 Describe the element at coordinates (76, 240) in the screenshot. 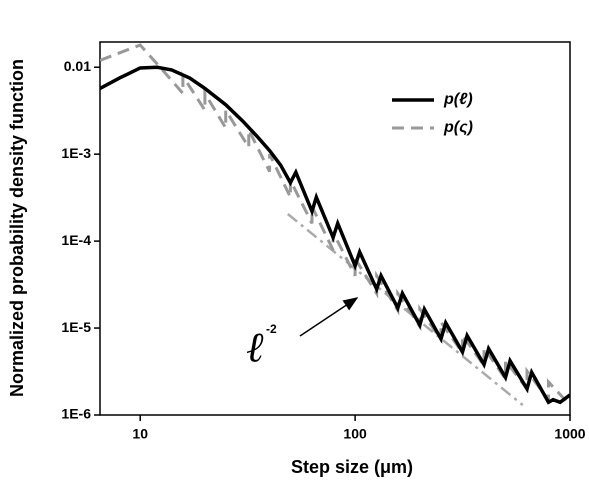

I see `y-tick-label: 1E-4` at that location.